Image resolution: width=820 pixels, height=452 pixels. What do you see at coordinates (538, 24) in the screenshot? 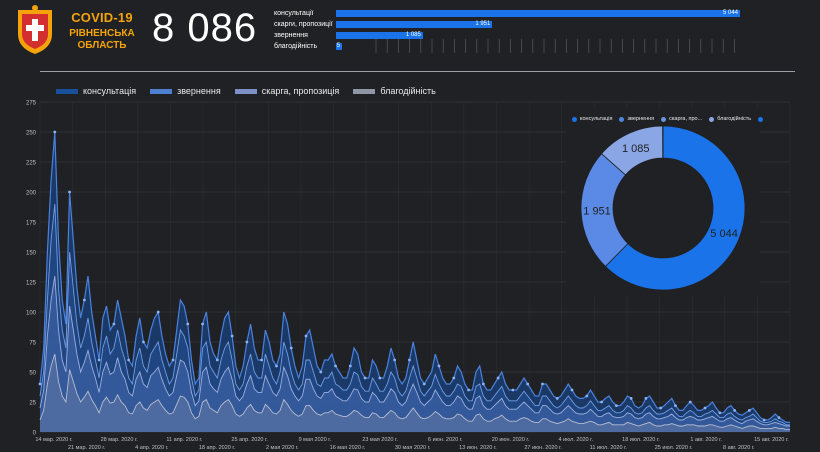
I see `category-track: 1 951` at bounding box center [538, 24].